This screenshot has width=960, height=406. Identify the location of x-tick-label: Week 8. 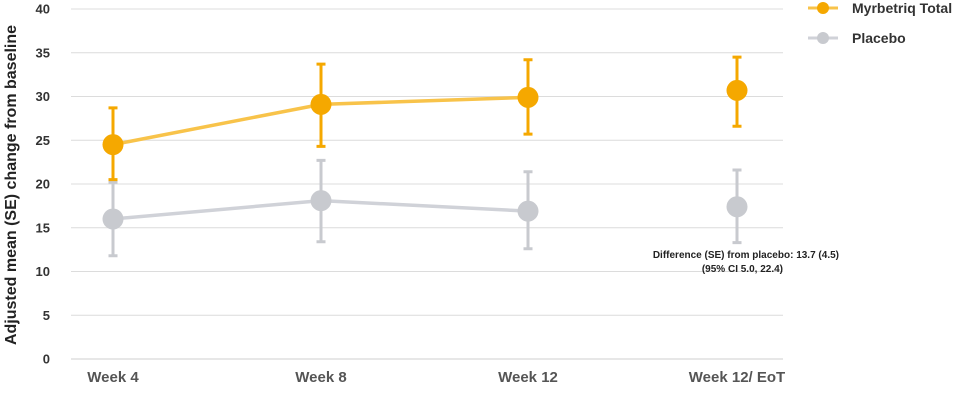
(320, 377).